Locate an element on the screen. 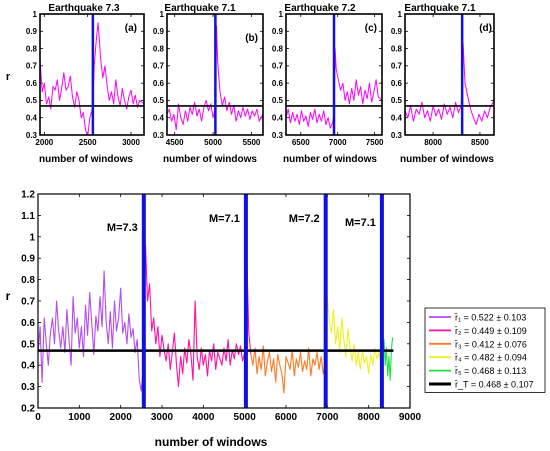  main-event-label-2: M=7.2 is located at coordinates (304, 219).